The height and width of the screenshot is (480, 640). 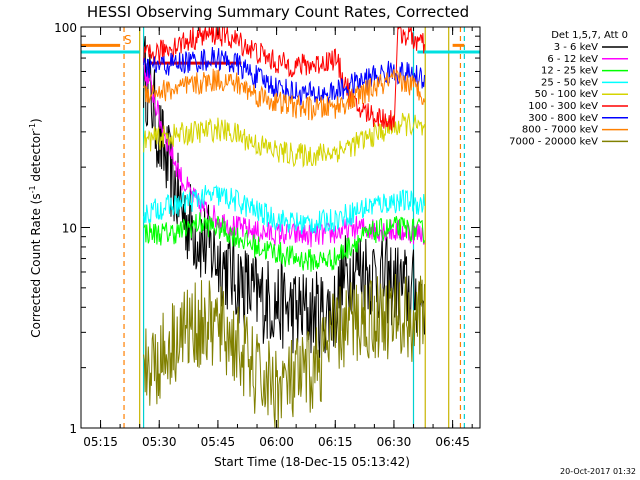 I want to click on y-tick-label-0: 1, so click(x=73, y=429).